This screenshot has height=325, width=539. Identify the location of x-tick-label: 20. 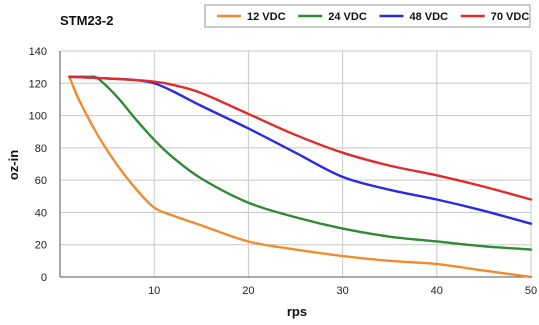
(248, 291).